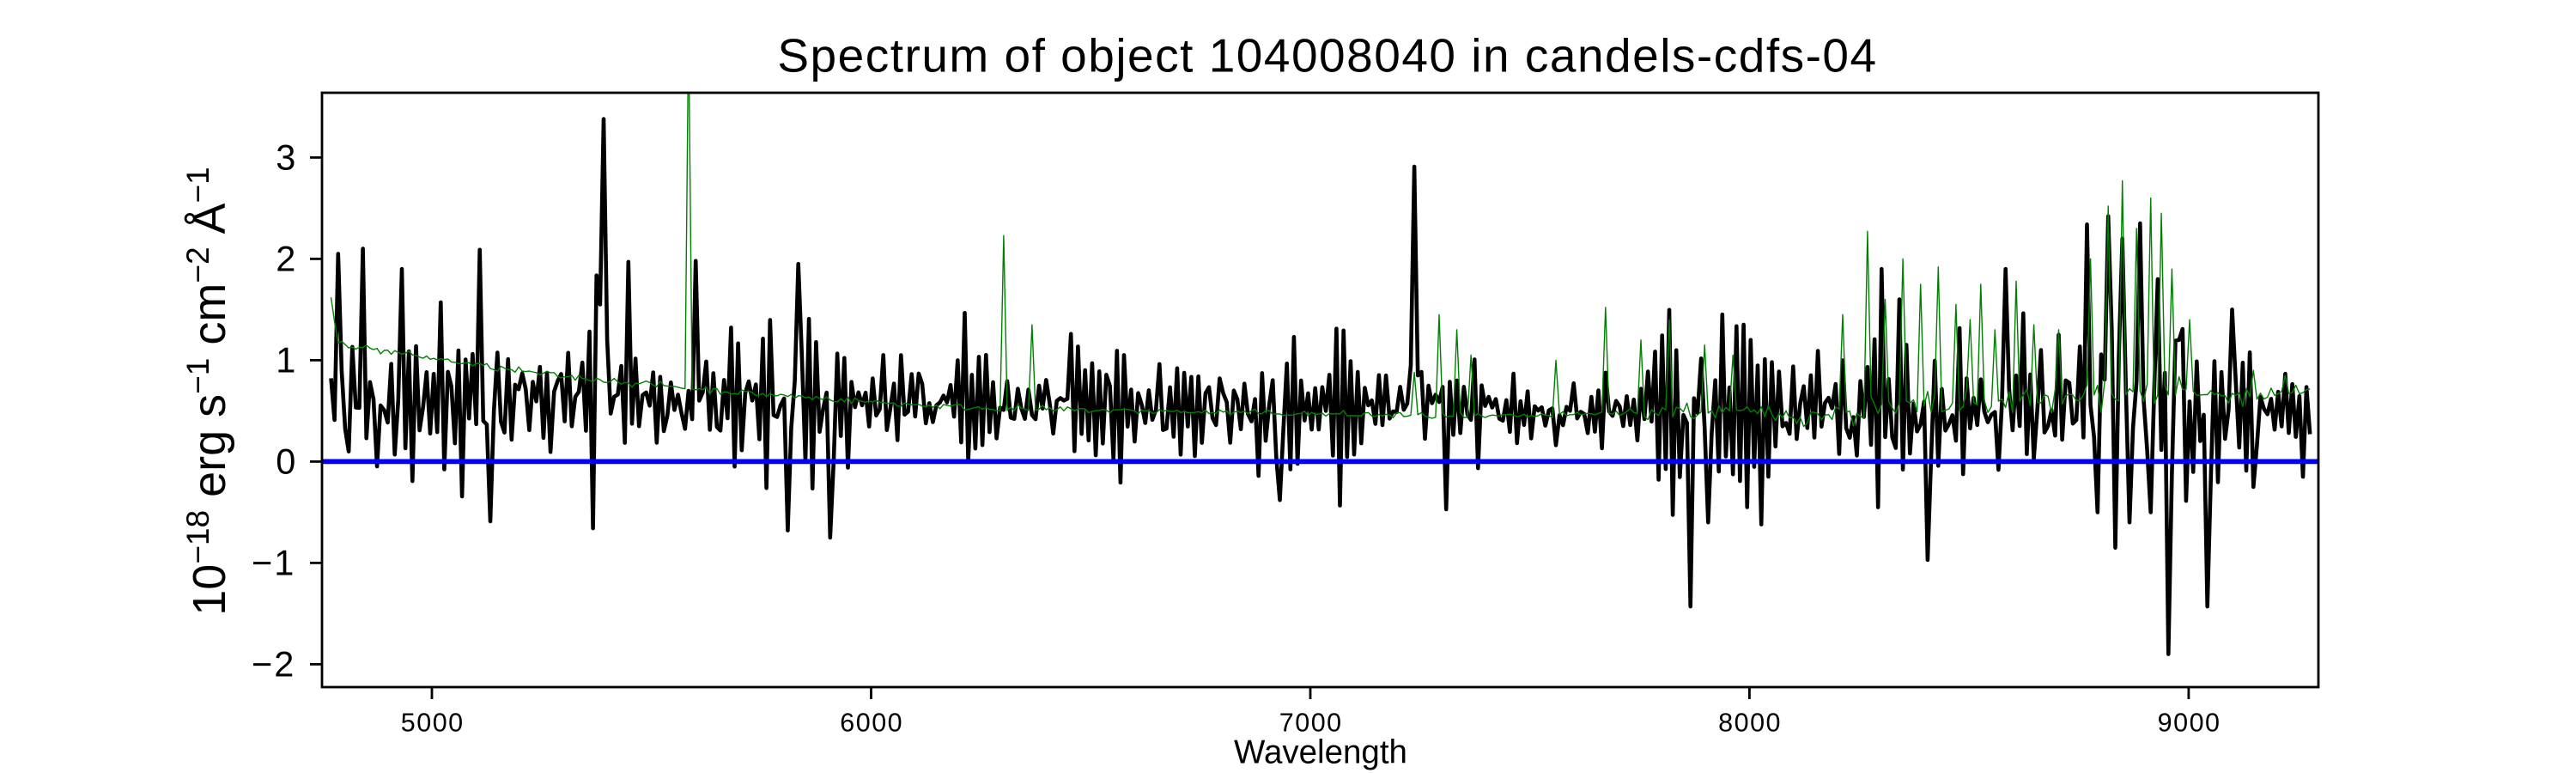 Image resolution: width=2576 pixels, height=773 pixels. What do you see at coordinates (285, 462) in the screenshot?
I see `svg-text: 0` at bounding box center [285, 462].